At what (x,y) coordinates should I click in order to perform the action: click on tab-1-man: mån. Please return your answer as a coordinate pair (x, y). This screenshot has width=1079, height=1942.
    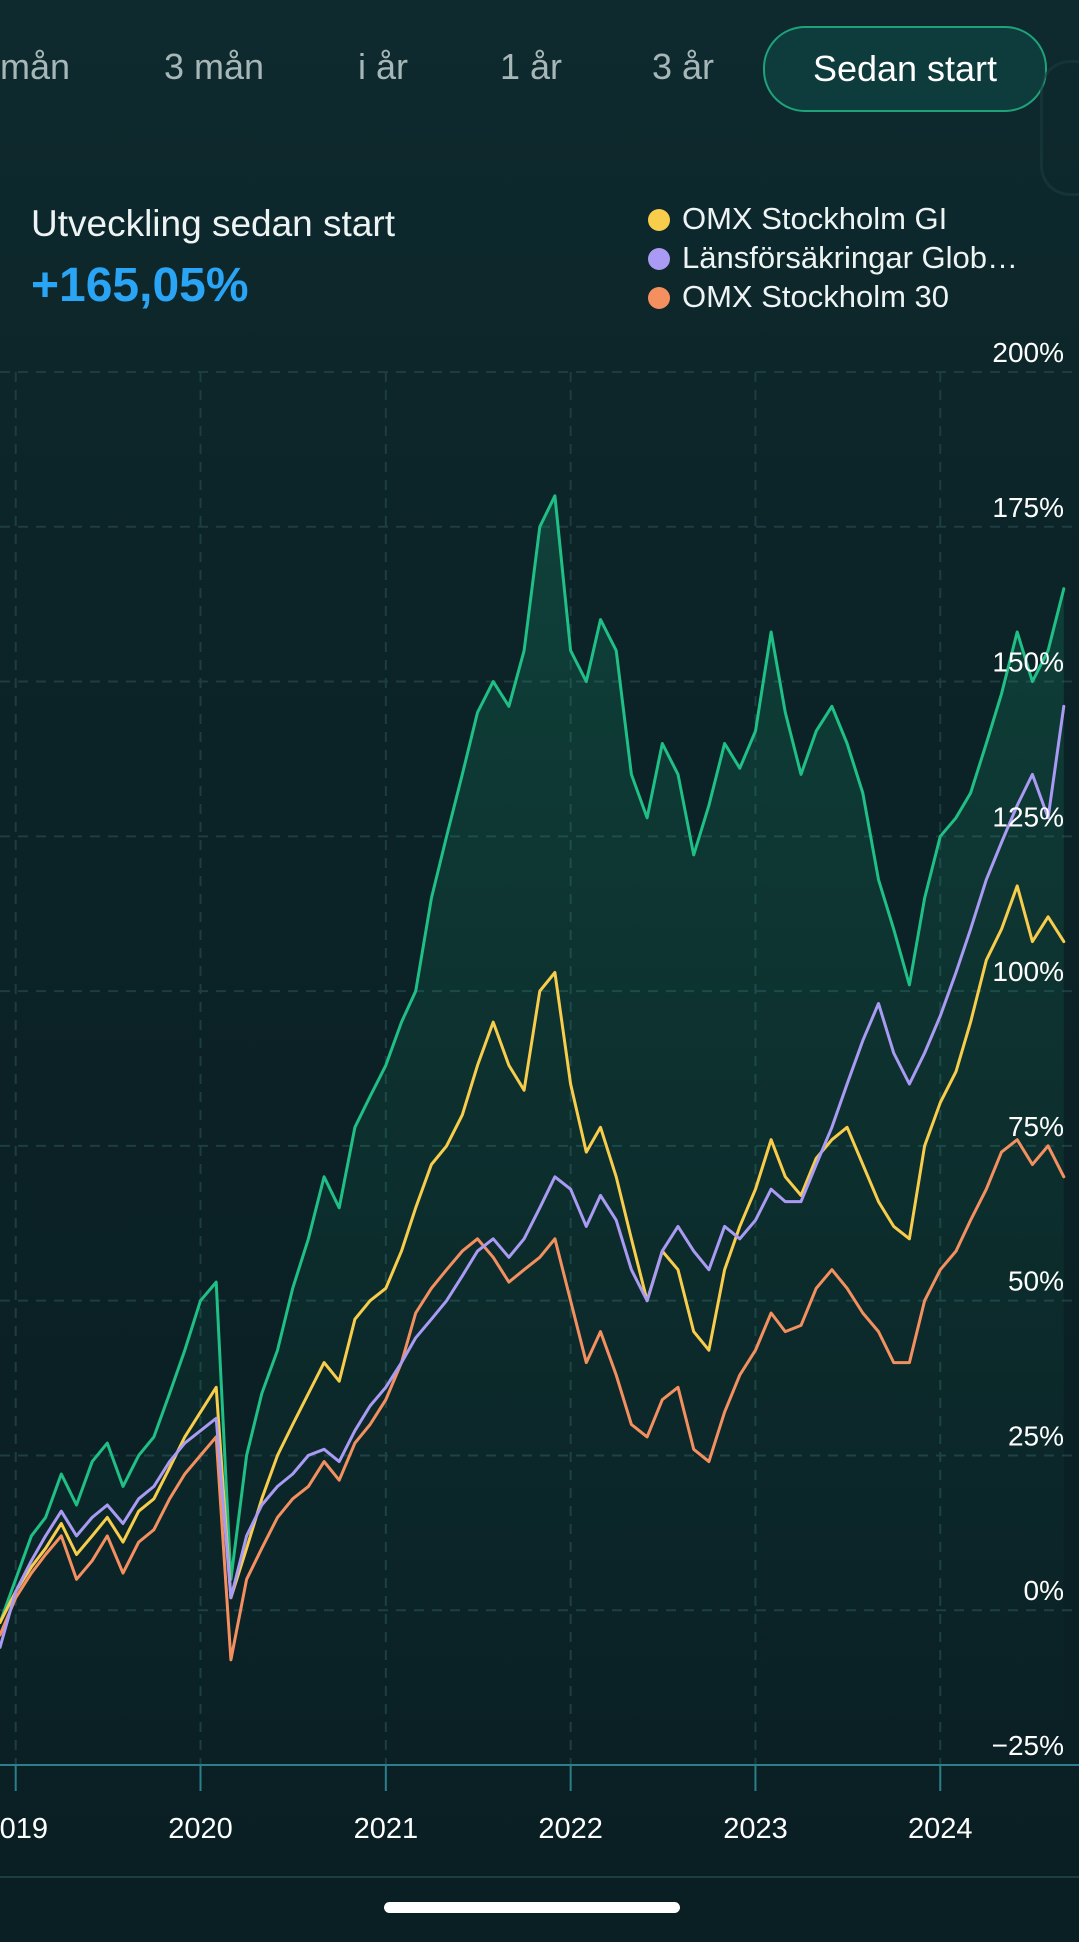
    Looking at the image, I should click on (35, 66).